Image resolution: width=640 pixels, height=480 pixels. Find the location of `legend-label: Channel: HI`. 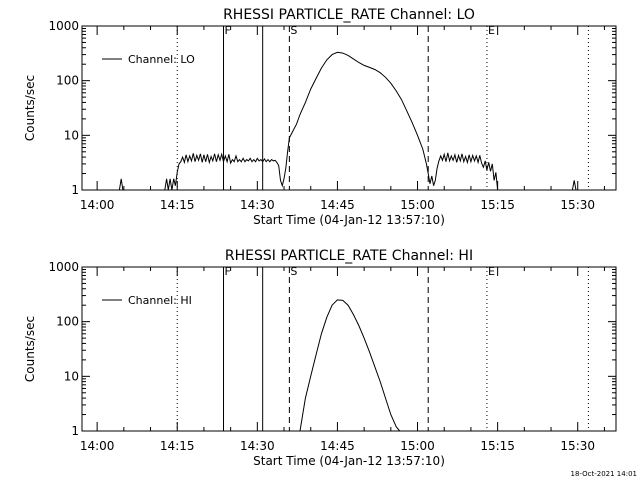

legend-label: Channel: HI is located at coordinates (160, 300).